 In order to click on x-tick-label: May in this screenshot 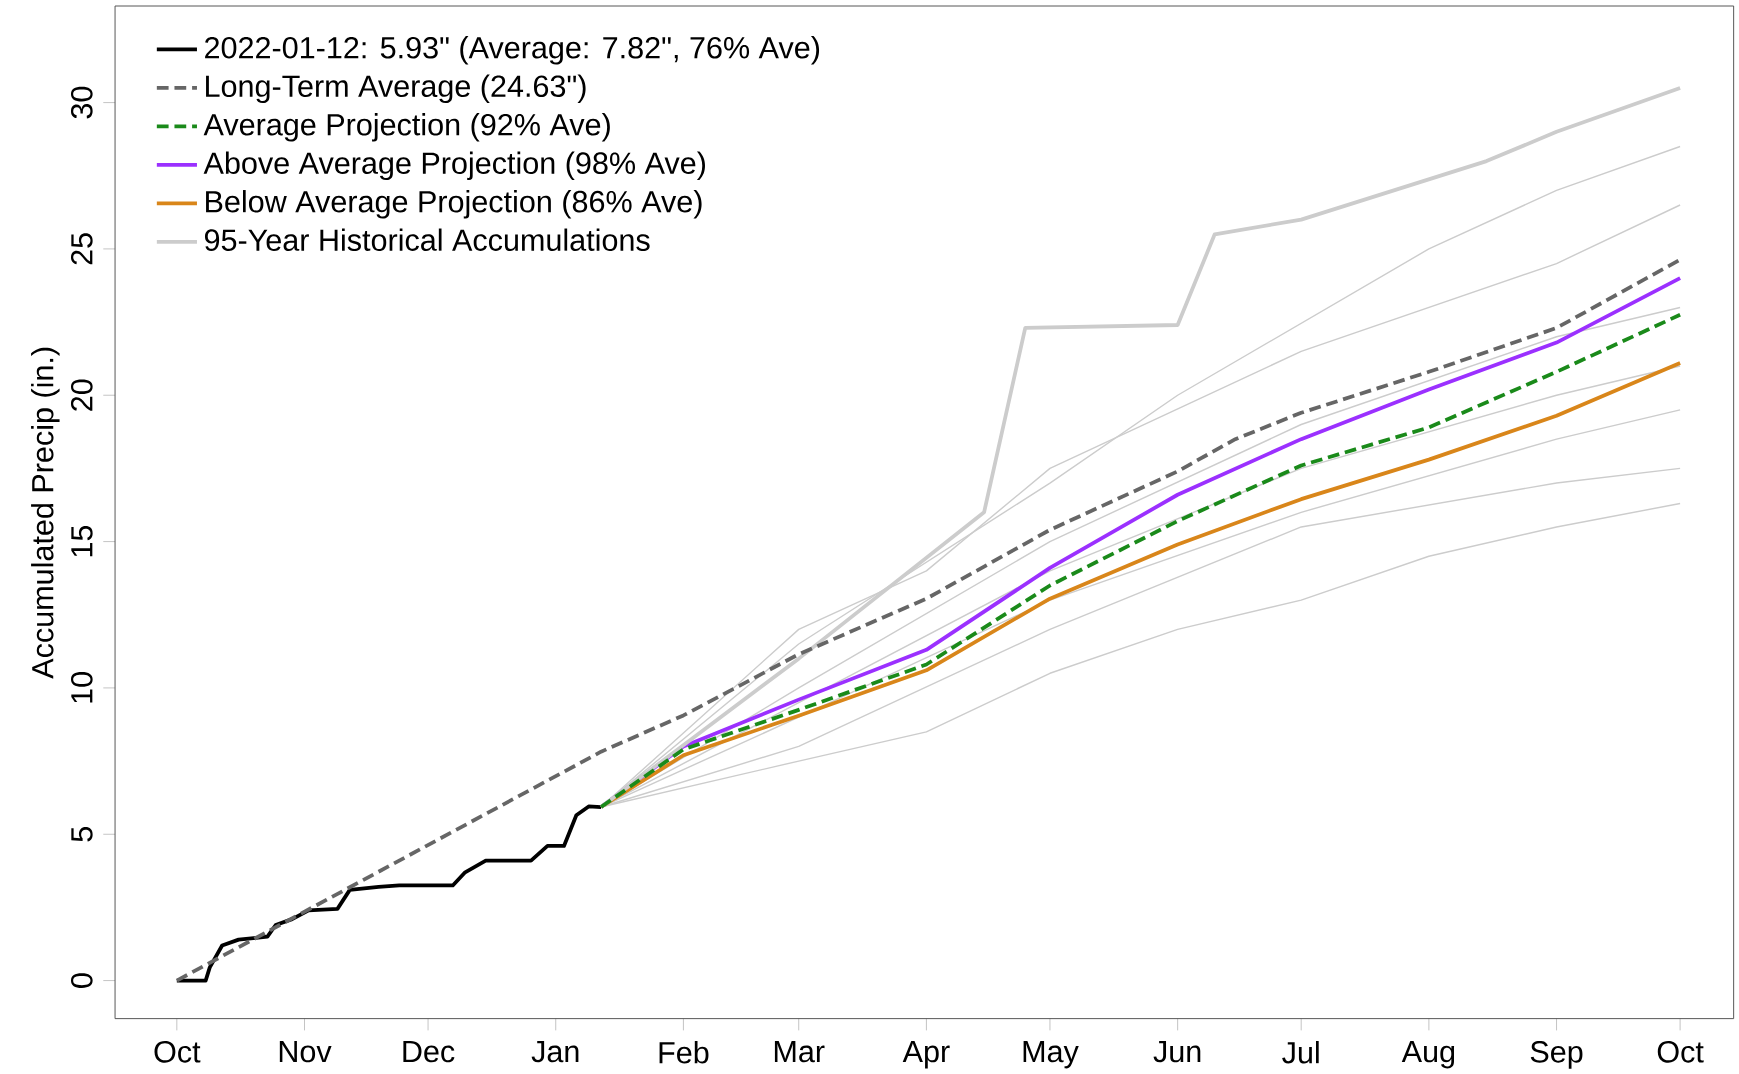, I will do `click(1051, 1054)`.